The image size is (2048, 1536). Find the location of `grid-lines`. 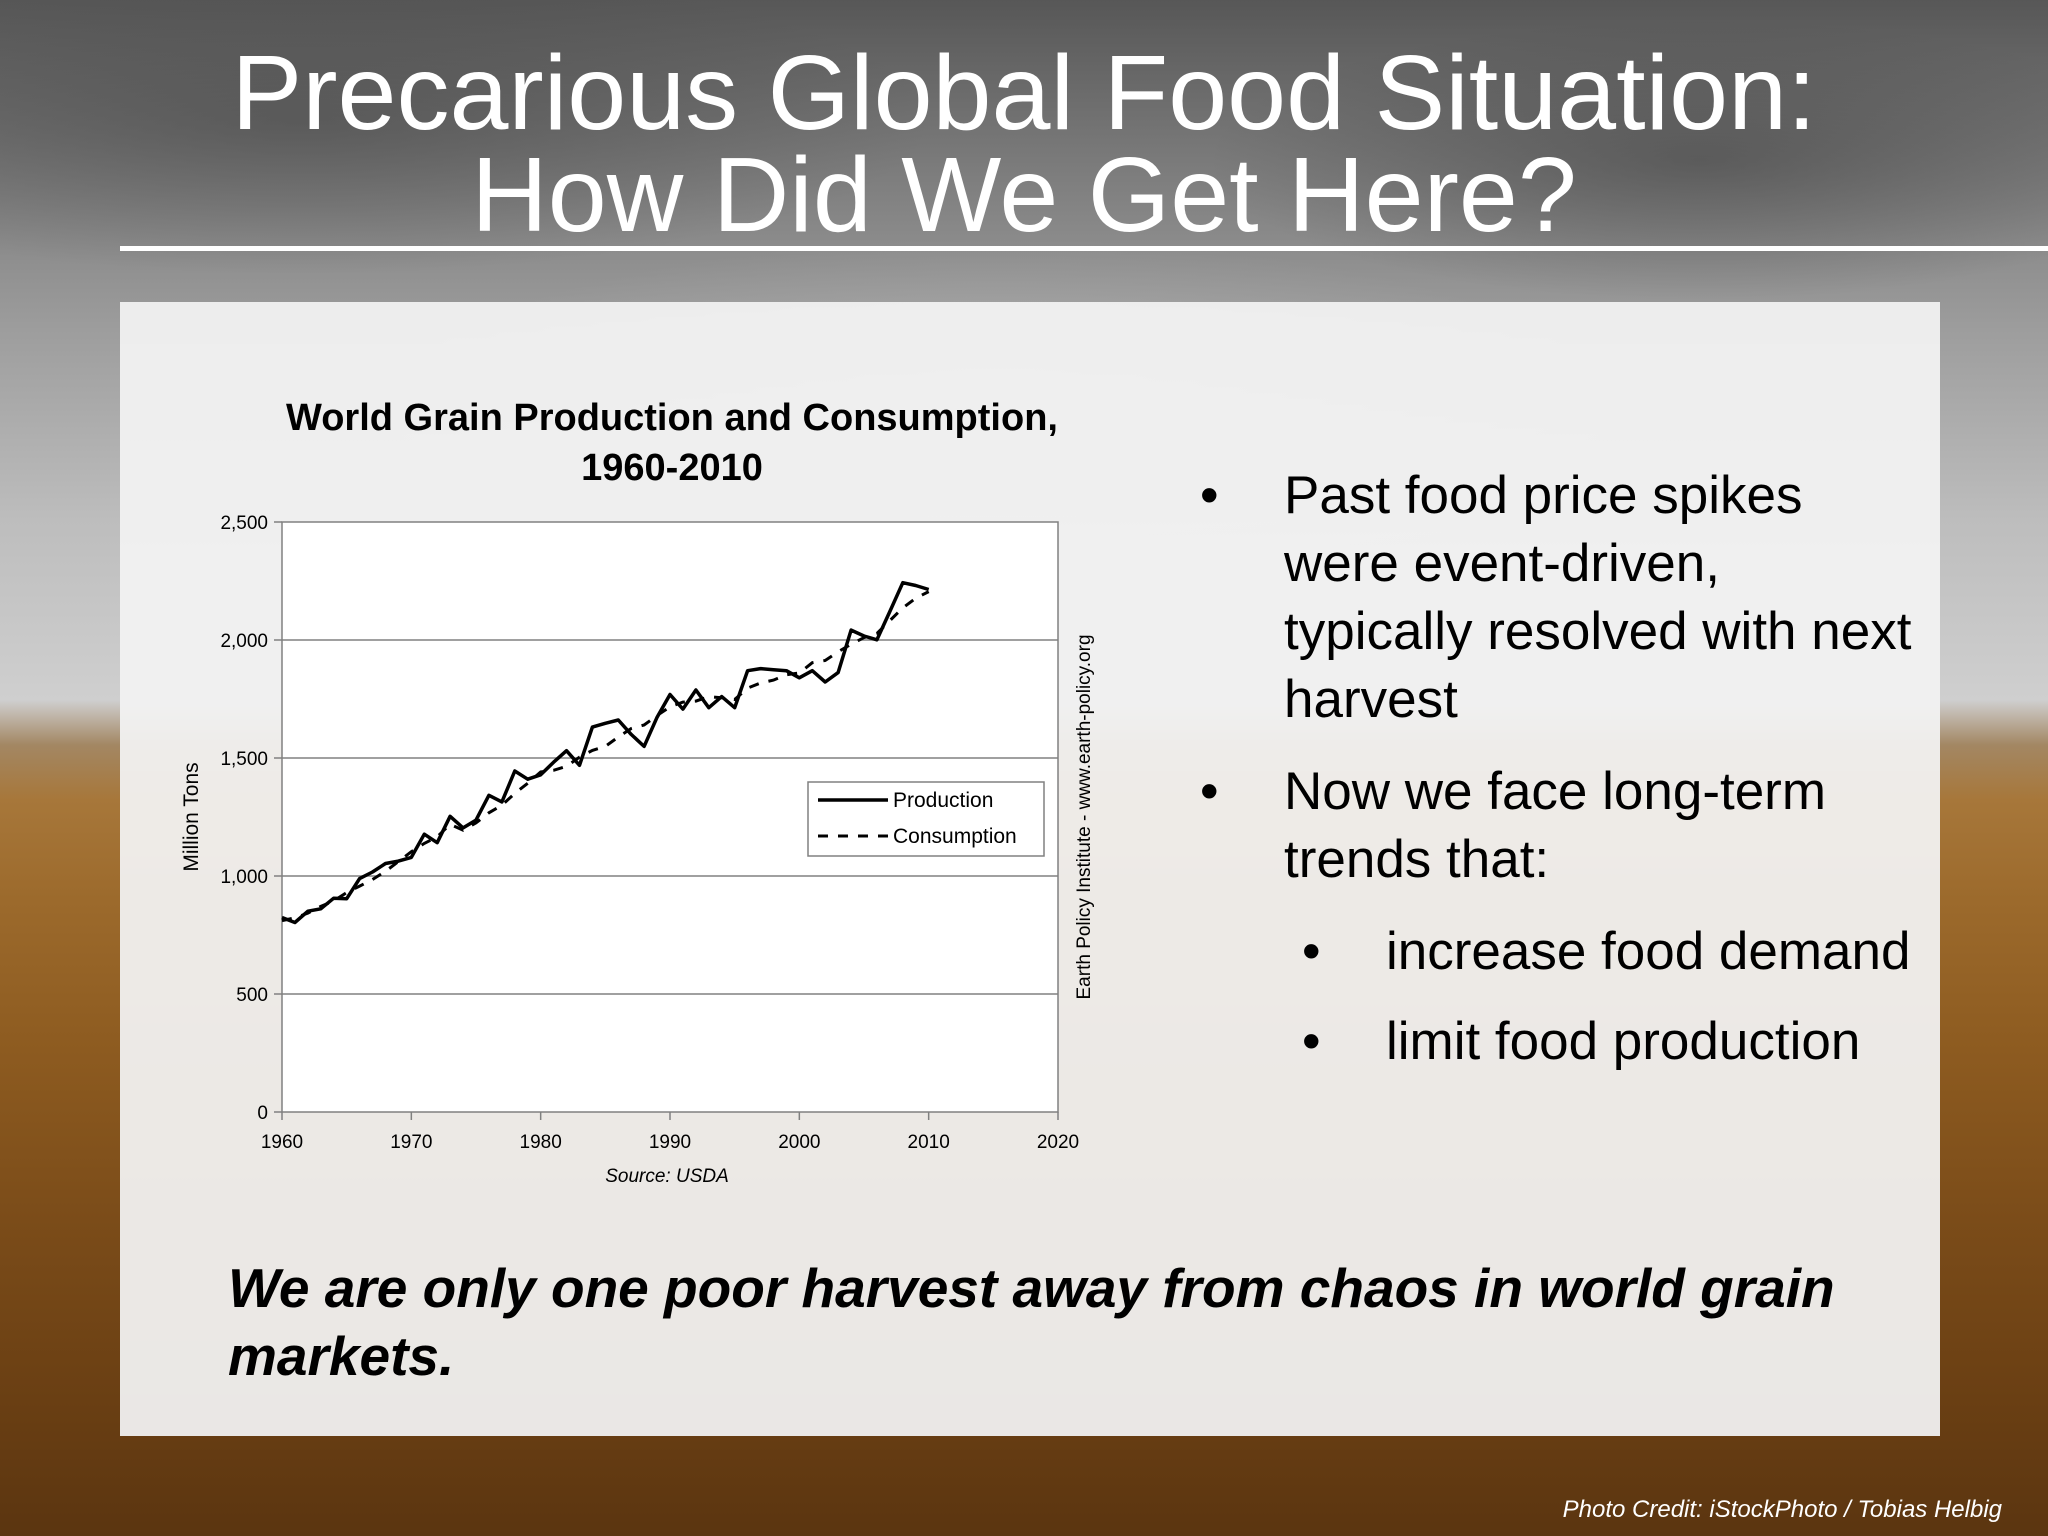

grid-lines is located at coordinates (666, 820).